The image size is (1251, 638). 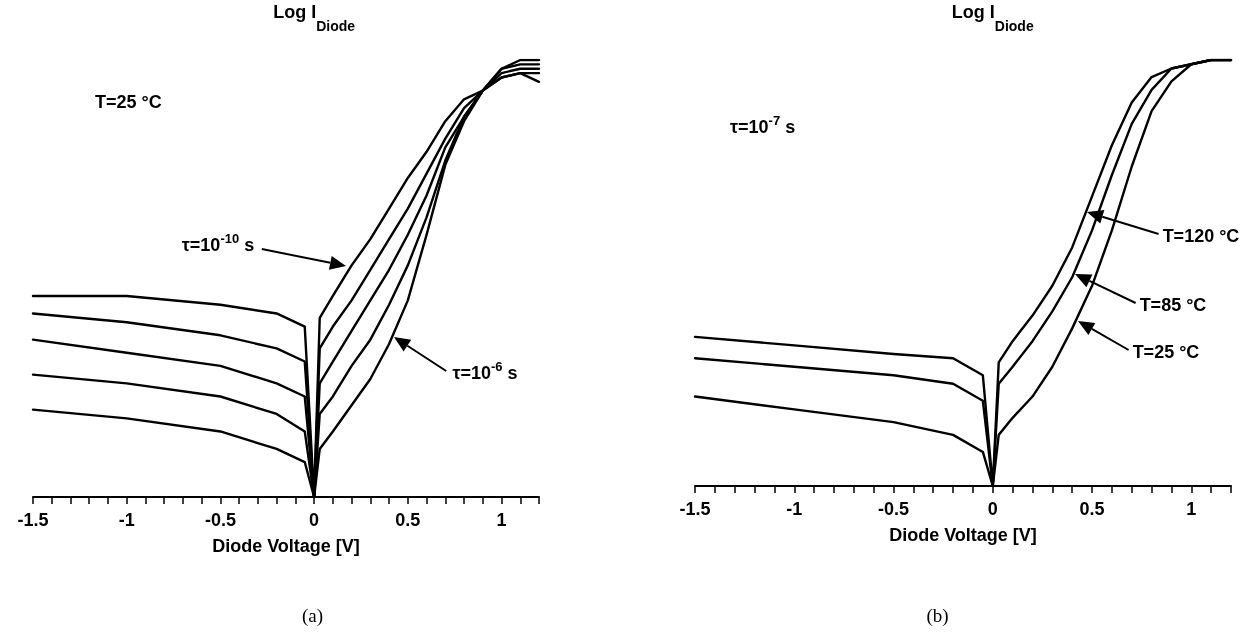 I want to click on annotation: T=120 °C, so click(x=1201, y=236).